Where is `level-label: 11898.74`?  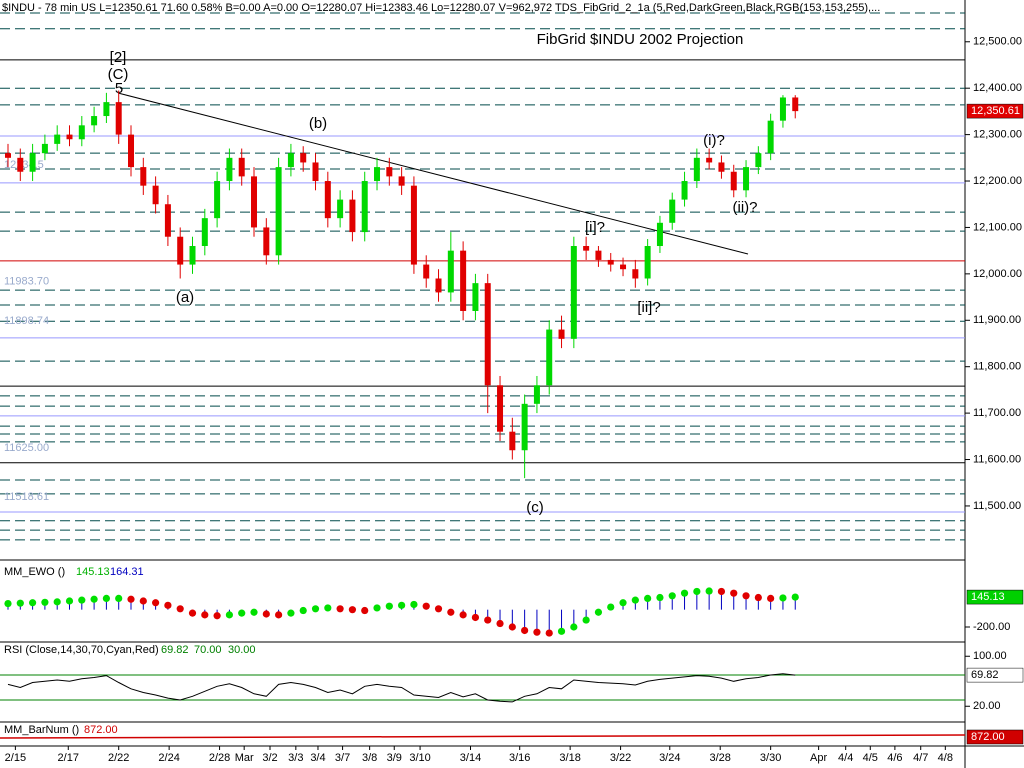 level-label: 11898.74 is located at coordinates (26, 321).